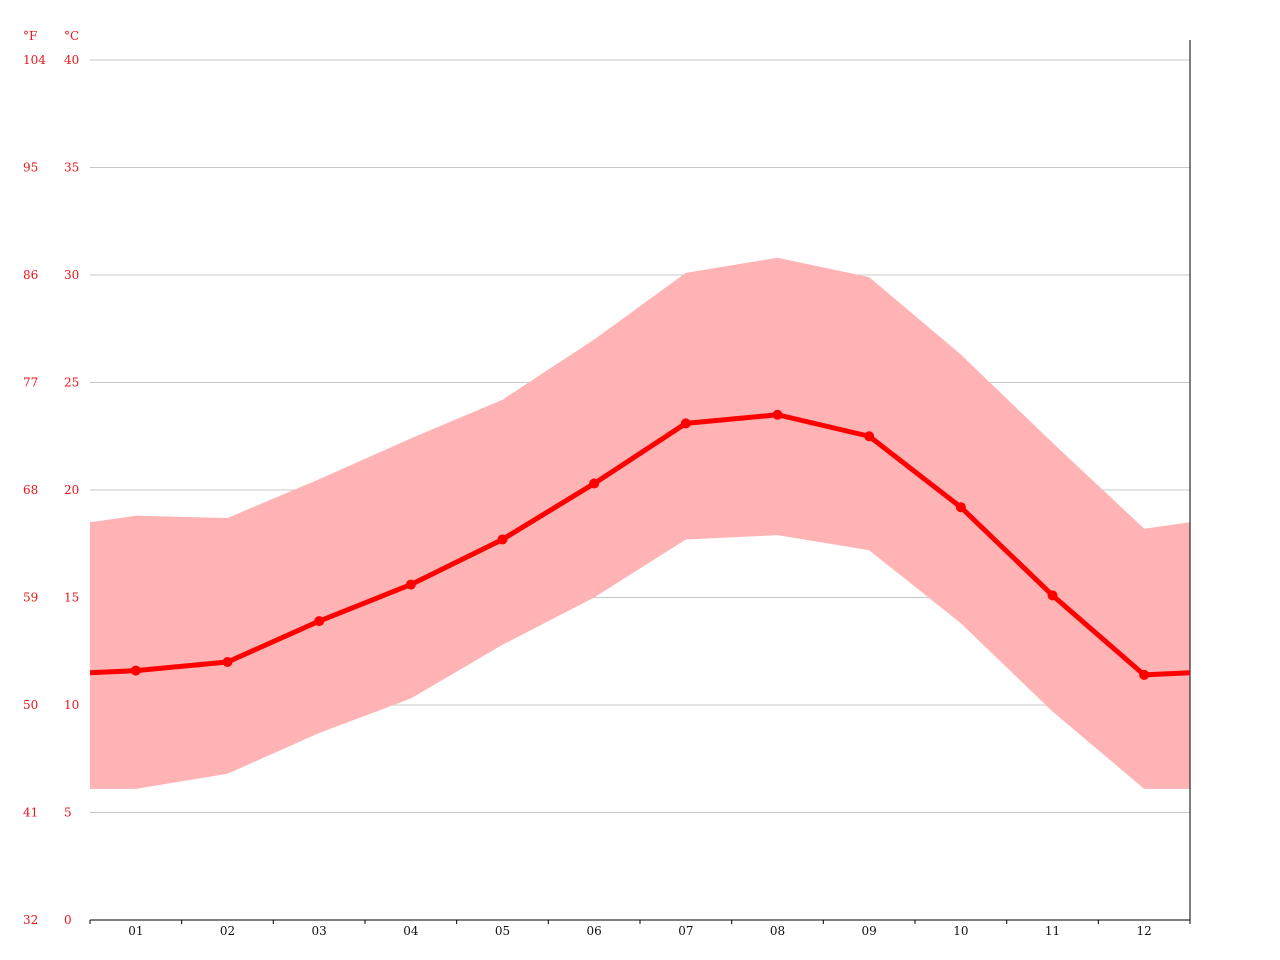  What do you see at coordinates (1052, 931) in the screenshot?
I see `x-tick-label: 11` at bounding box center [1052, 931].